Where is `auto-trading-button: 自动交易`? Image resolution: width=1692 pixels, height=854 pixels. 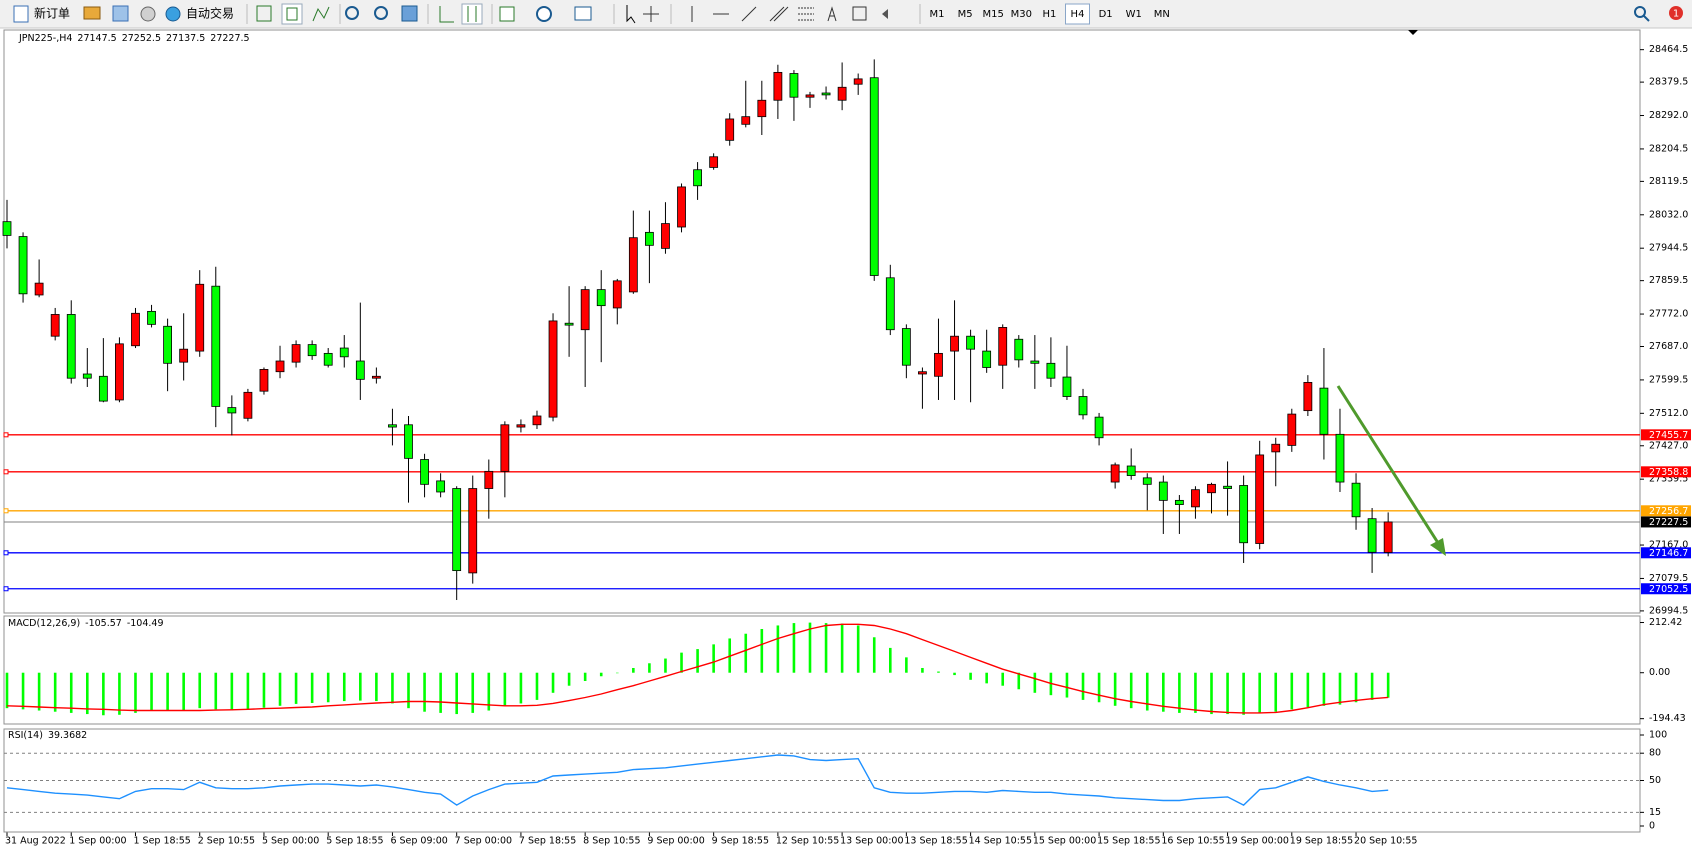
auto-trading-button: 自动交易 is located at coordinates (210, 13).